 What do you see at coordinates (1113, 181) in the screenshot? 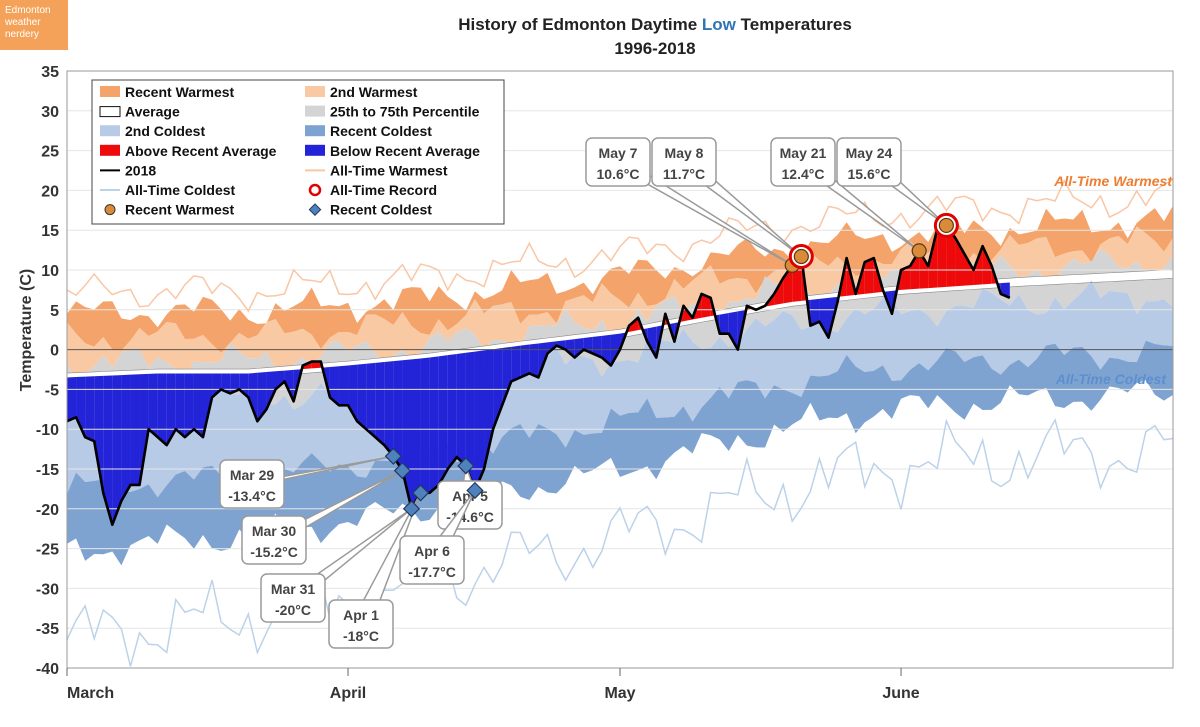
I see `alltime-warmest-label: All-Time Warmest` at bounding box center [1113, 181].